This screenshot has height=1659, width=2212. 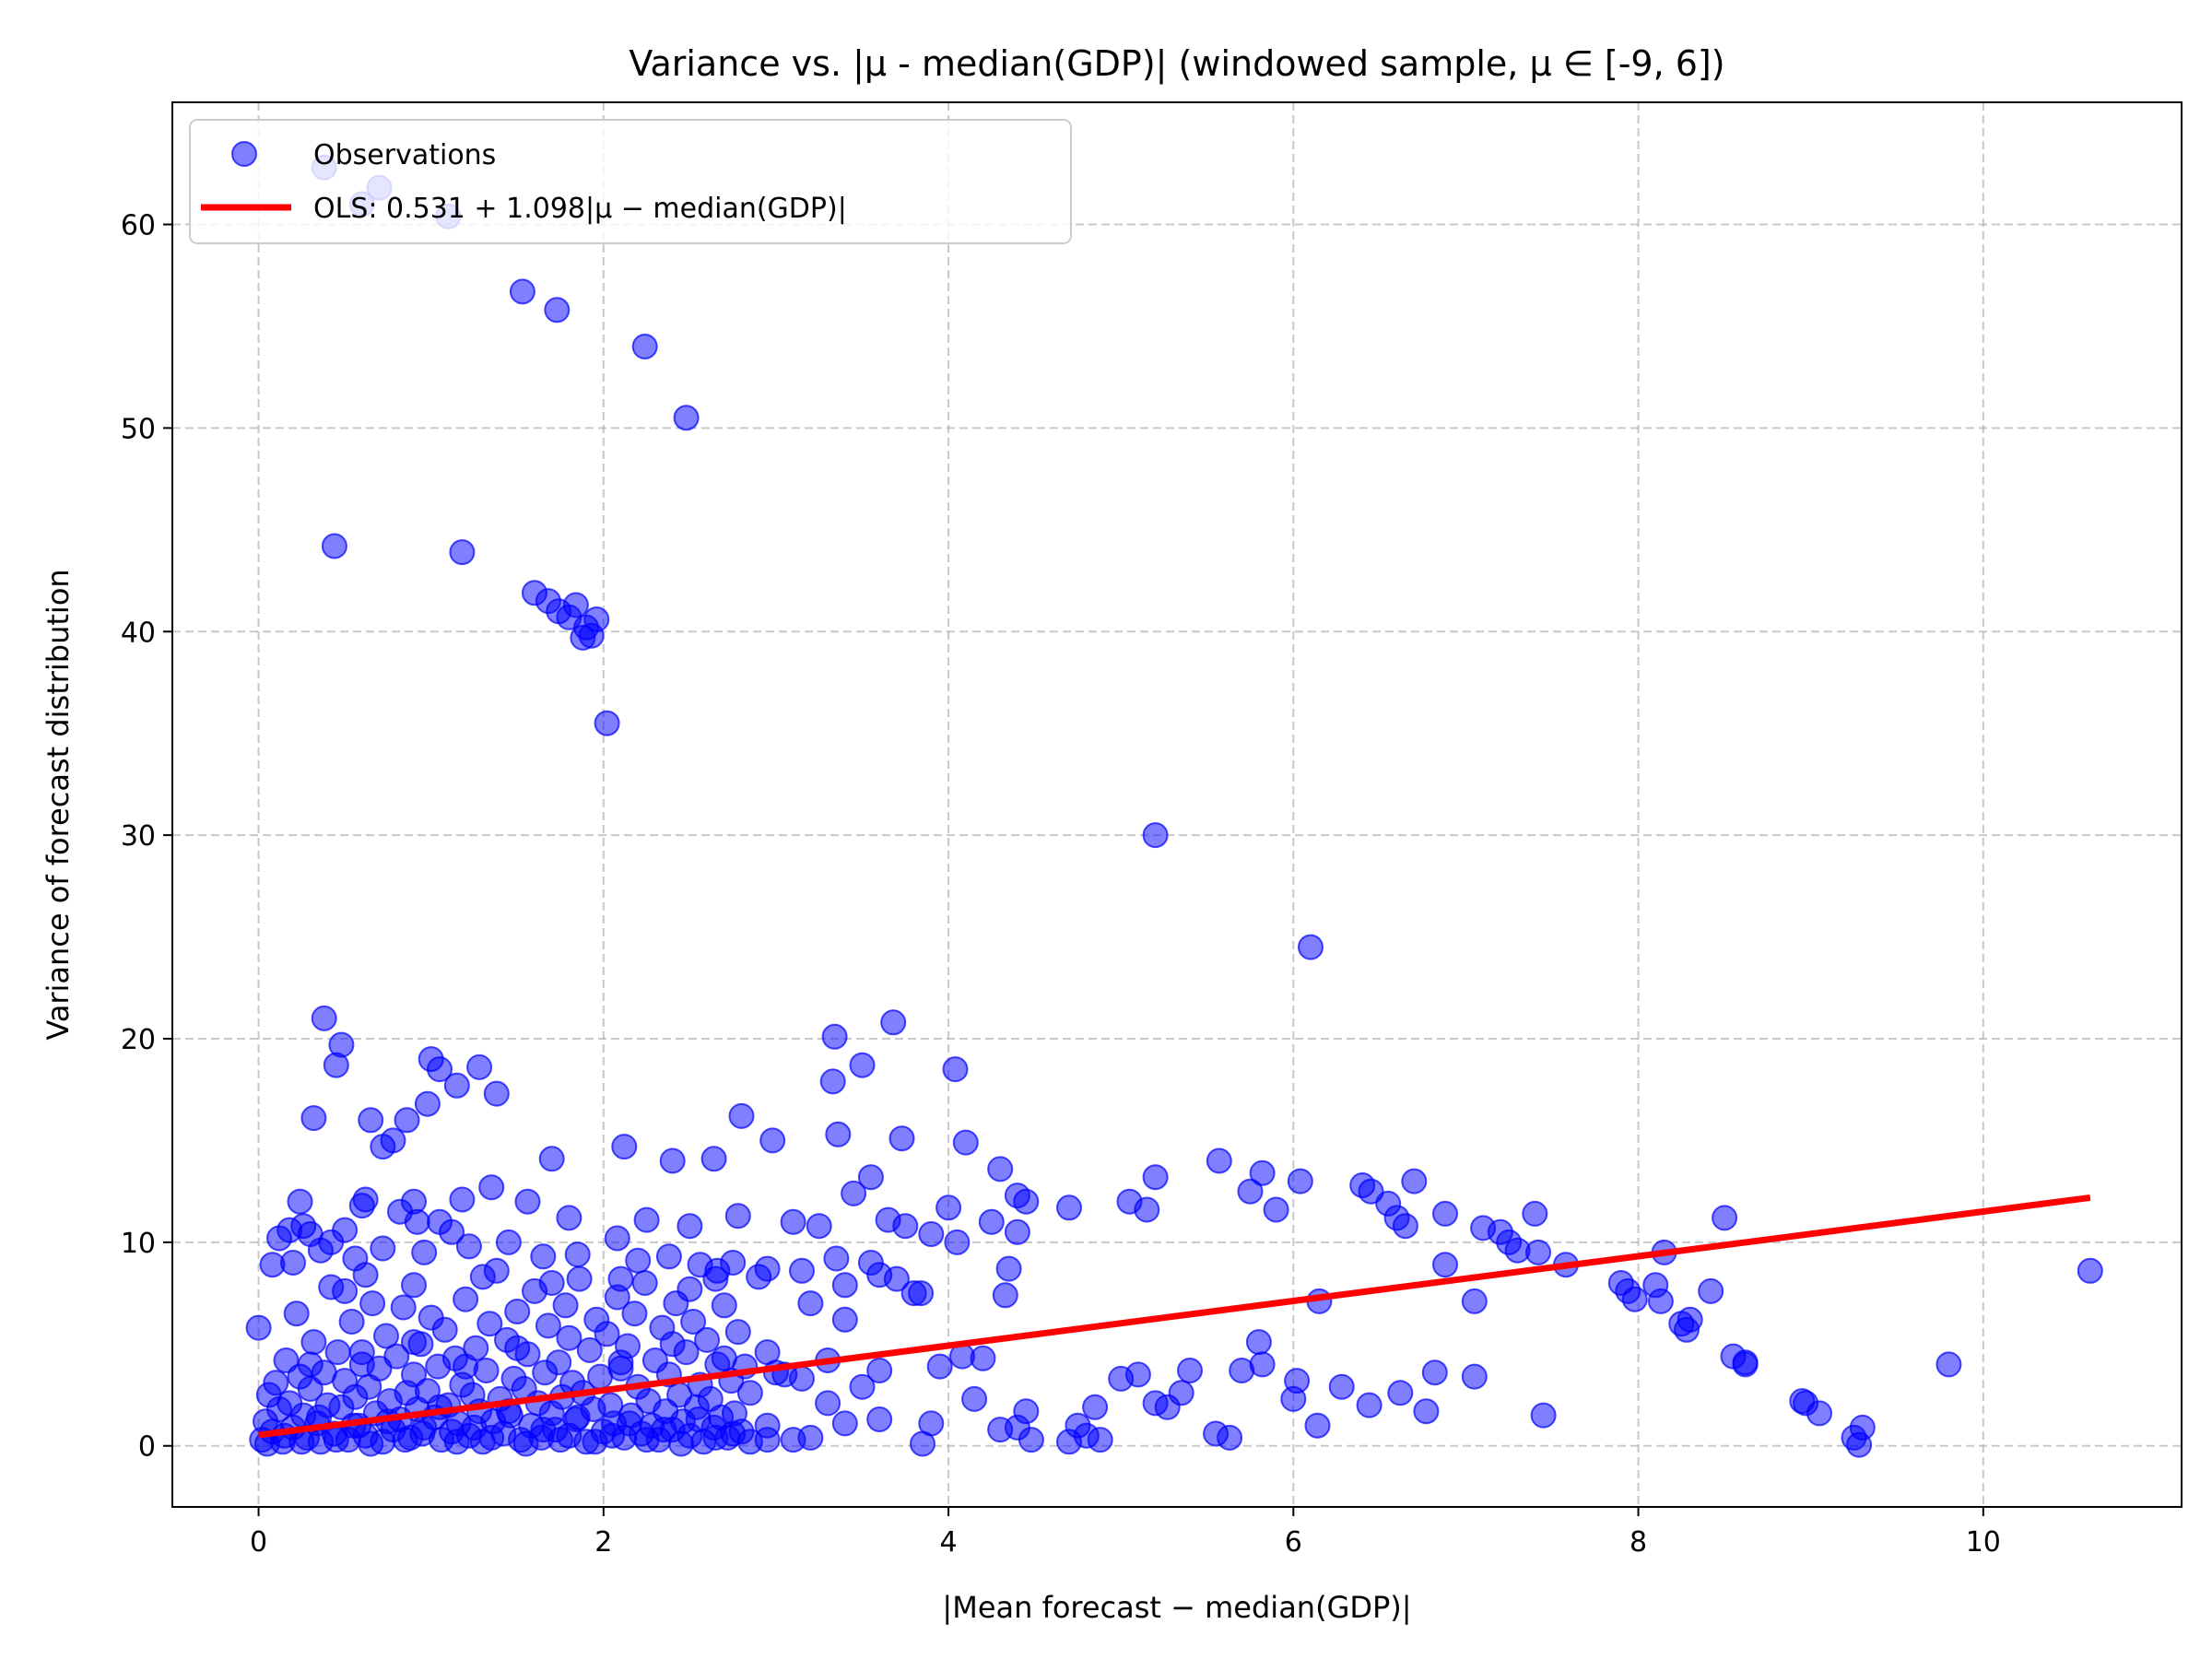 What do you see at coordinates (404, 155) in the screenshot?
I see `legend-label-observations: Observations` at bounding box center [404, 155].